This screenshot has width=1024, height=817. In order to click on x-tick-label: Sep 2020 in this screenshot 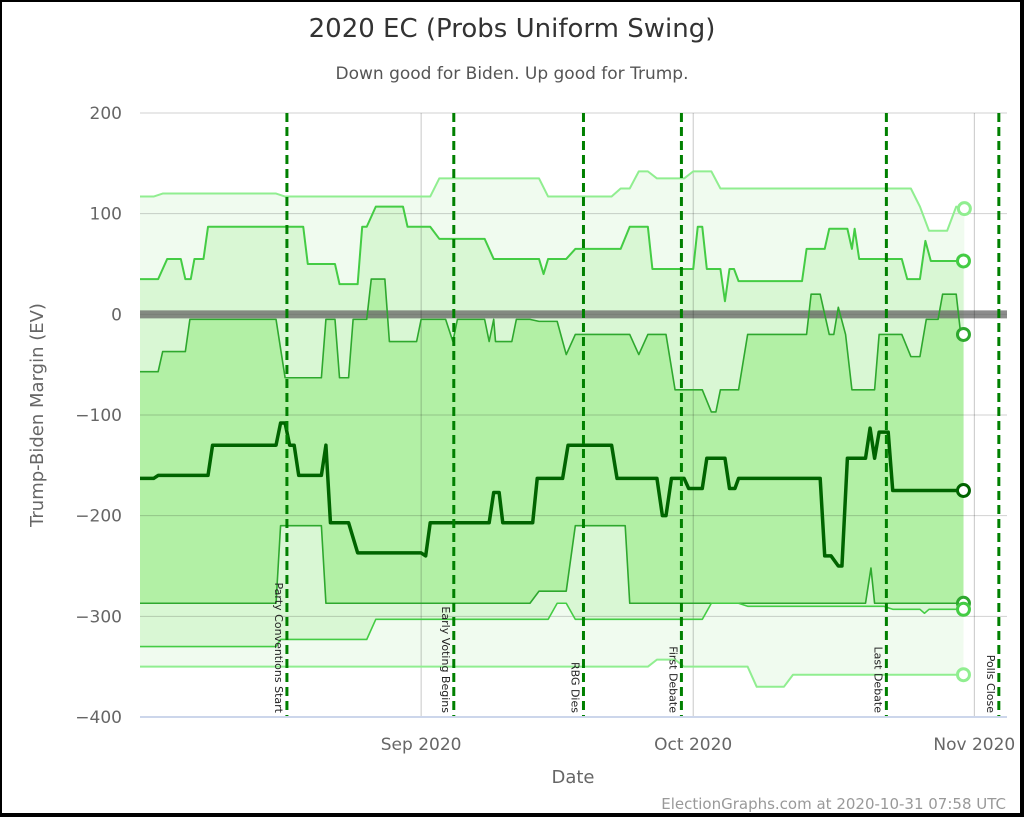, I will do `click(421, 745)`.